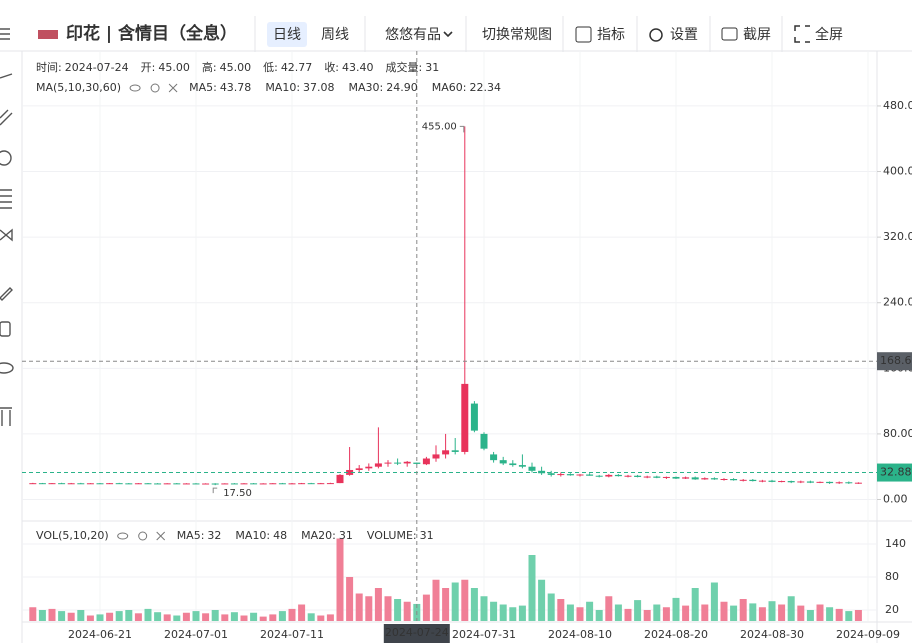  Describe the element at coordinates (287, 35) in the screenshot. I see `tab-daily: 日线` at that location.